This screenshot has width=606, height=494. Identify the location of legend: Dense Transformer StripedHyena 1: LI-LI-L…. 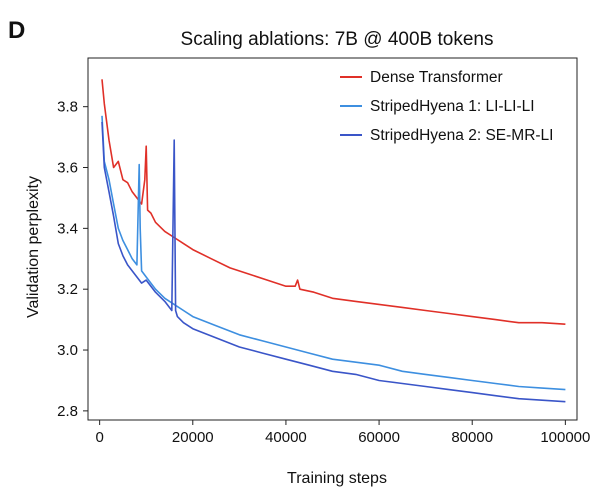
(447, 106).